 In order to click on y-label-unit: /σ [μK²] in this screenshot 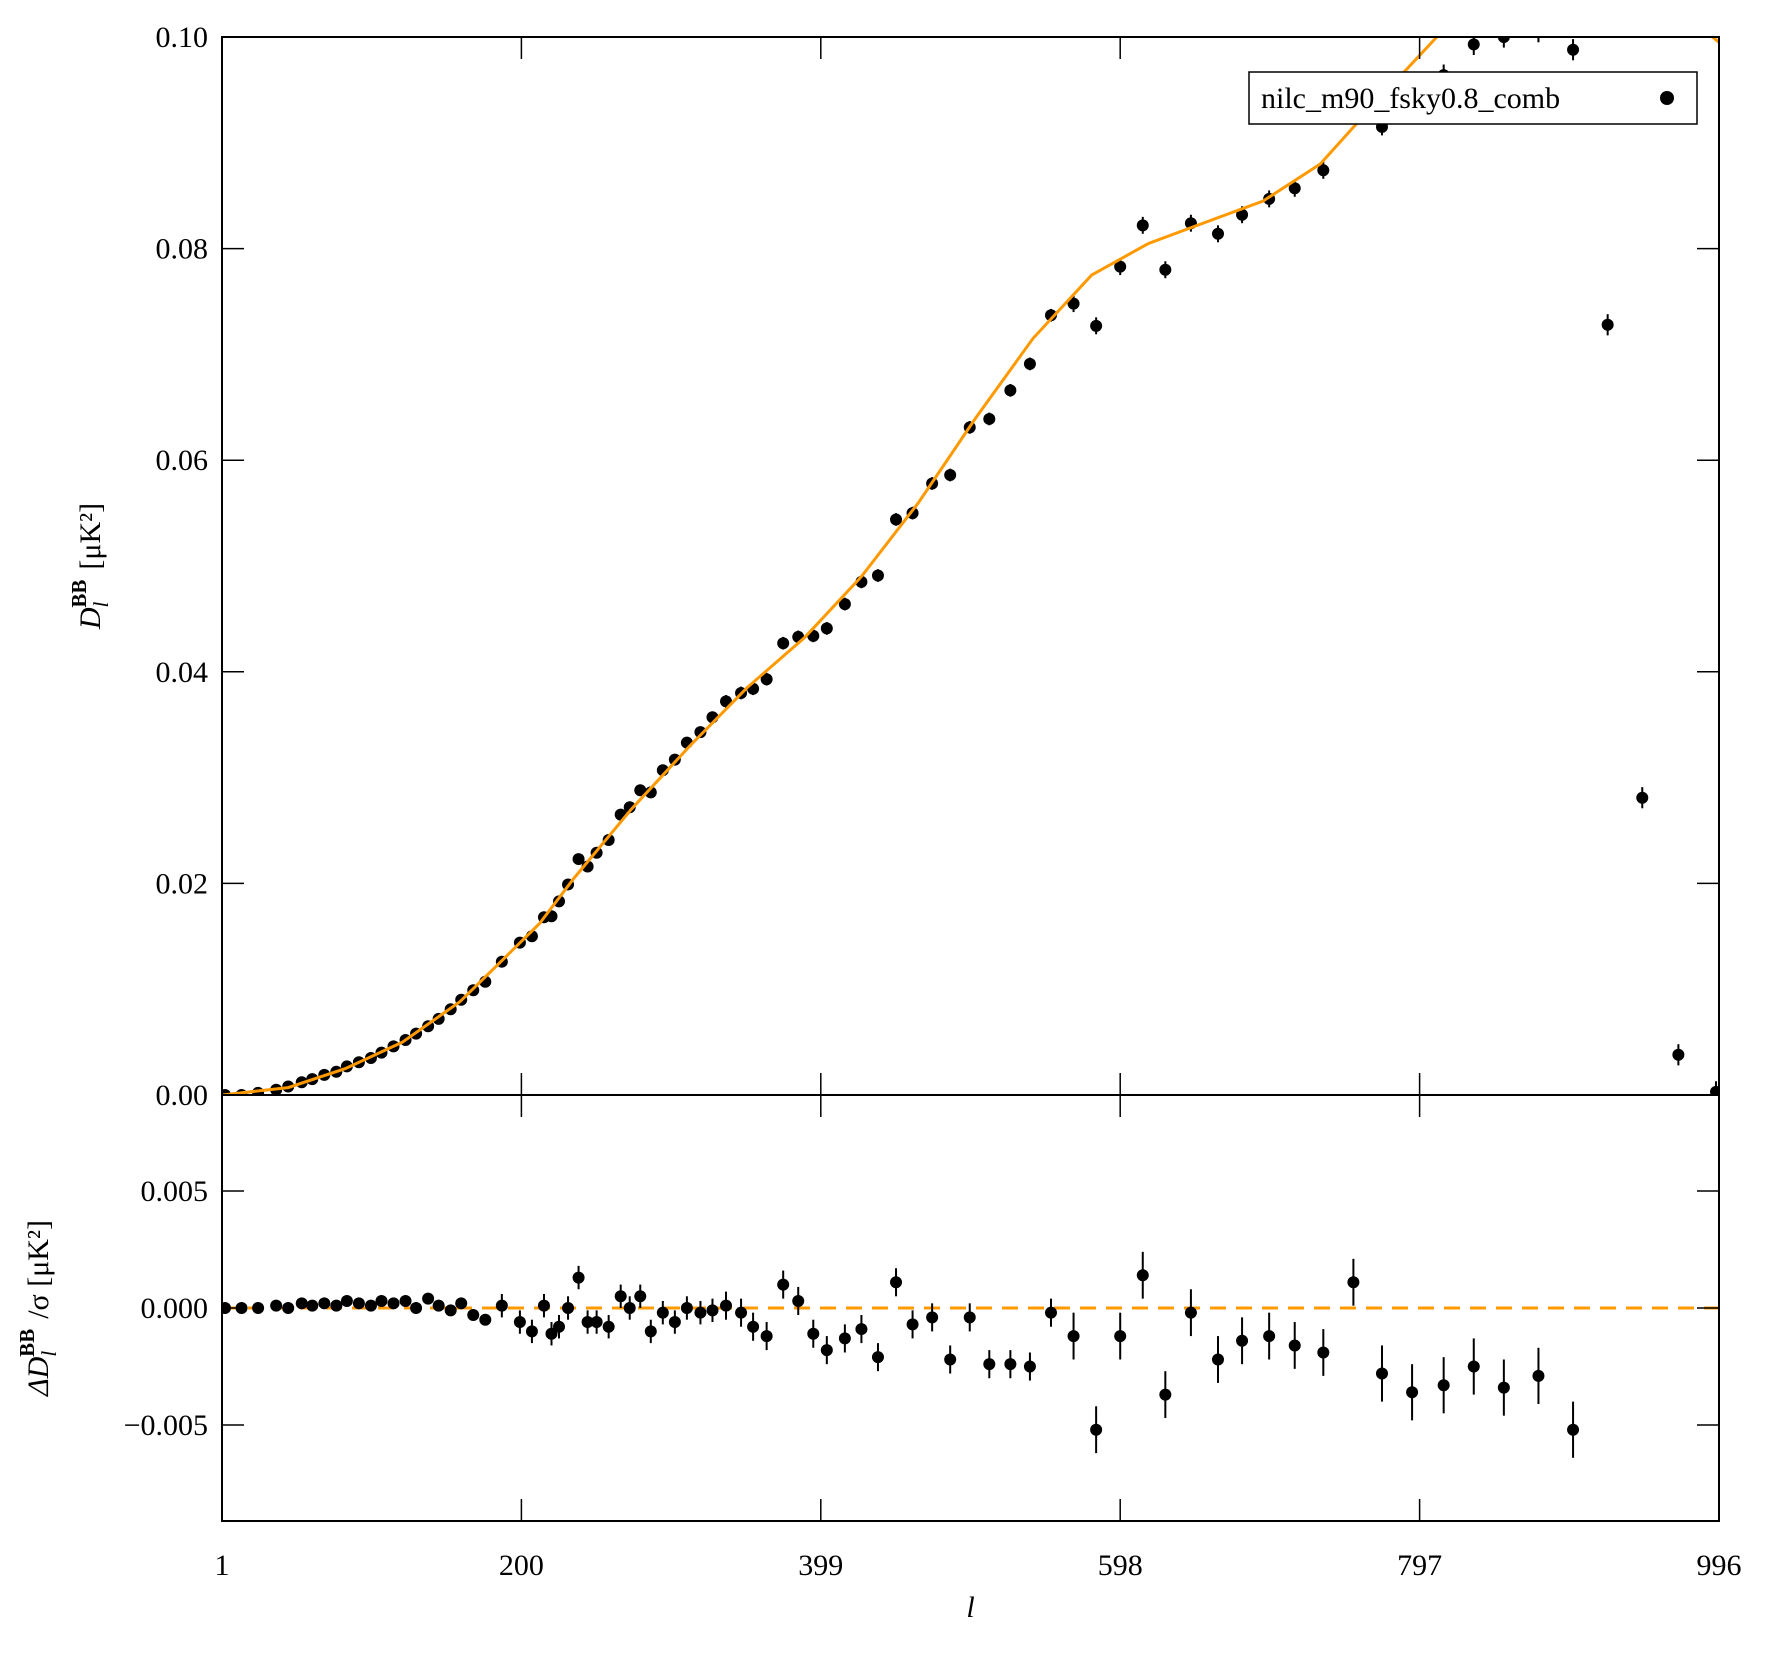, I will do `click(38, 1269)`.